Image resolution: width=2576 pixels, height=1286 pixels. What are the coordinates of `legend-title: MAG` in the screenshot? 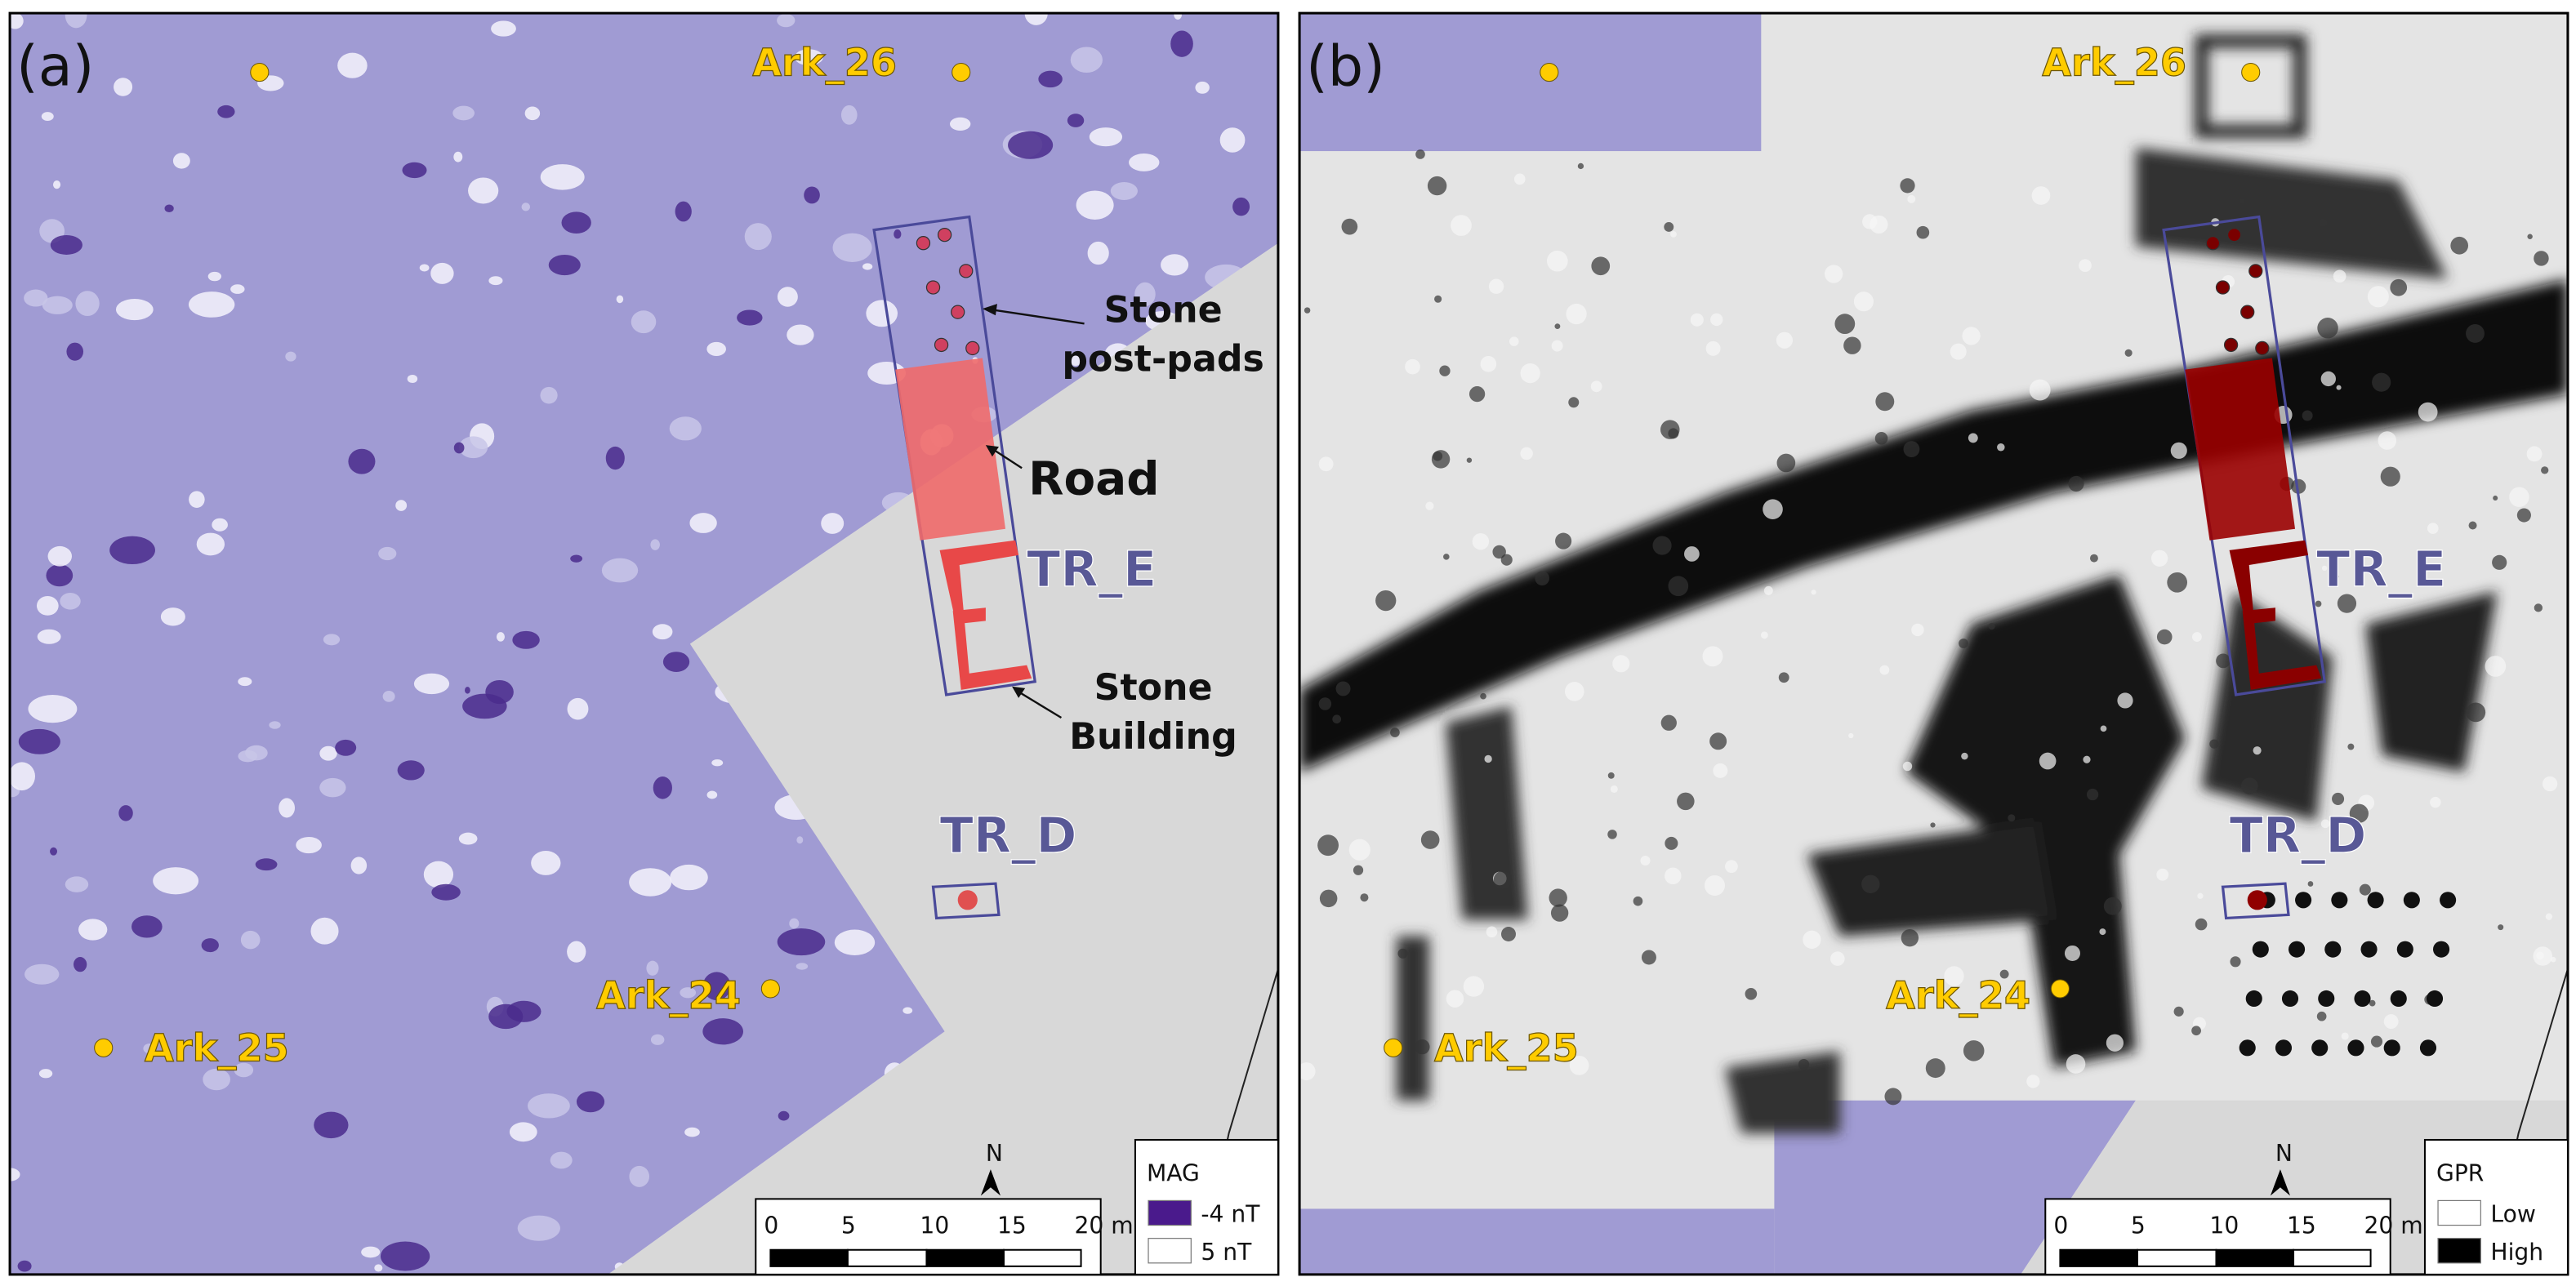 It's located at (1173, 1172).